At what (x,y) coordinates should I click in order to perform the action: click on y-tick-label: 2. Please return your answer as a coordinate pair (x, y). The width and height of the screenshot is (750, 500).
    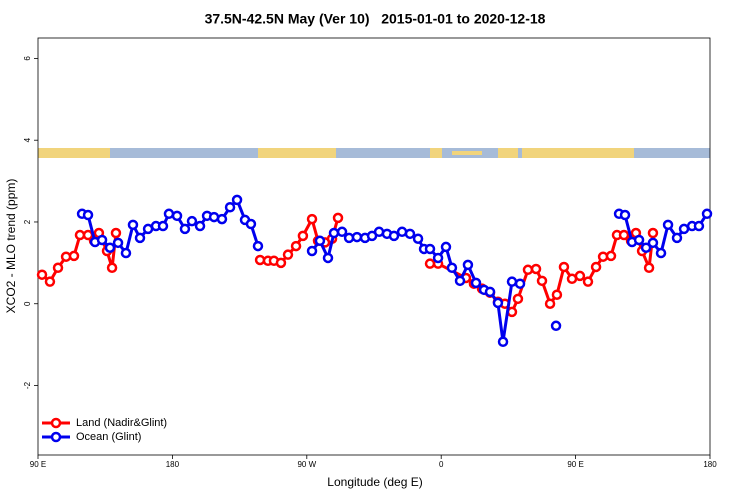
    Looking at the image, I should click on (27, 221).